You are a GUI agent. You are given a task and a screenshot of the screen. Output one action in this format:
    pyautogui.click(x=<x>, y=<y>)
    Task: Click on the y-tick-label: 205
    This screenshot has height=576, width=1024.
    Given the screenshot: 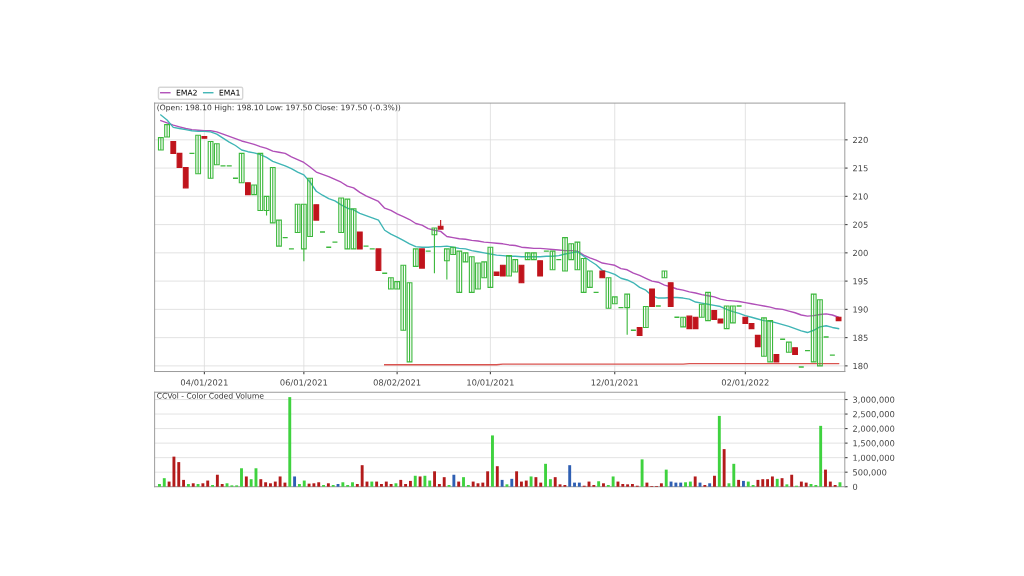 What is the action you would take?
    pyautogui.click(x=860, y=224)
    